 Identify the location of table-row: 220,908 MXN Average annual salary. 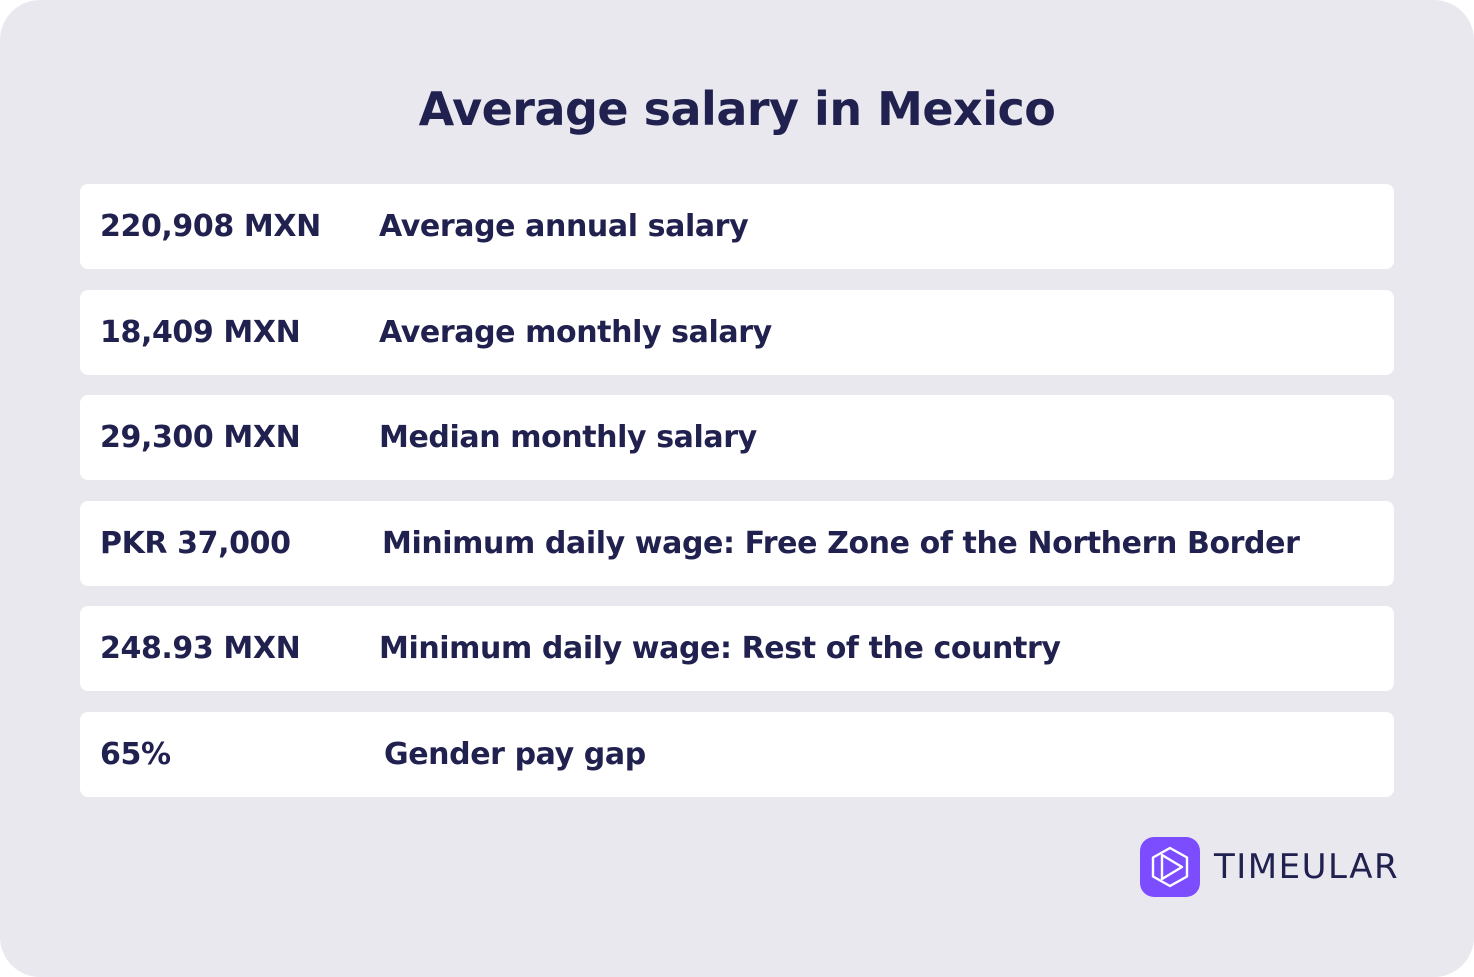
(737, 226).